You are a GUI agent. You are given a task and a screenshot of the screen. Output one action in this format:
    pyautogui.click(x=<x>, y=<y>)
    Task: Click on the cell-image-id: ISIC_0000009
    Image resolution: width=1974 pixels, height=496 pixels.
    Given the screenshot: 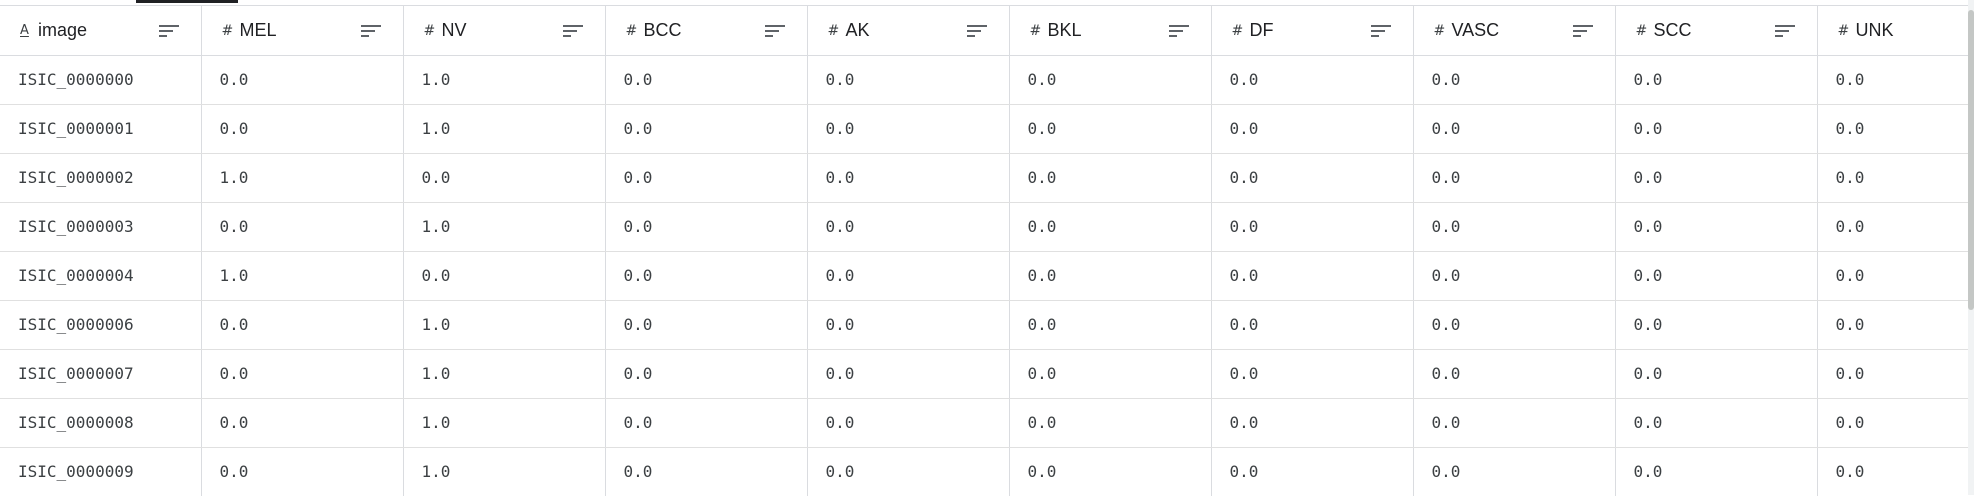 What is the action you would take?
    pyautogui.click(x=100, y=472)
    